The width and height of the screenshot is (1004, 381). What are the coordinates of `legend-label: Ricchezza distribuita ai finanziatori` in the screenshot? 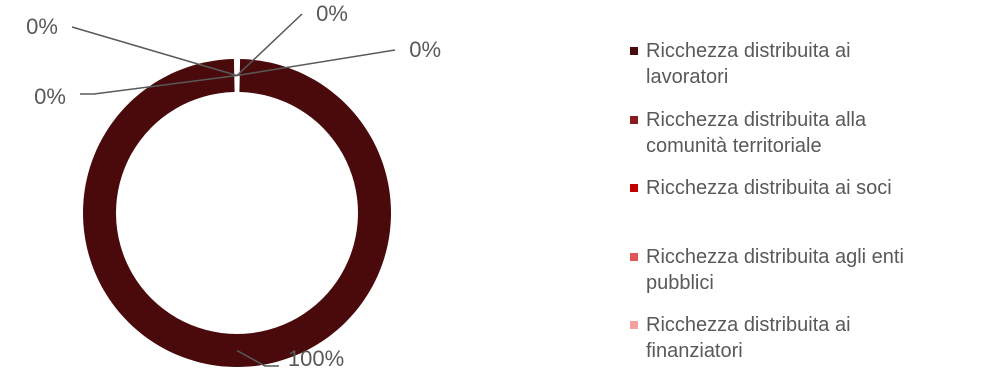 It's located at (748, 338).